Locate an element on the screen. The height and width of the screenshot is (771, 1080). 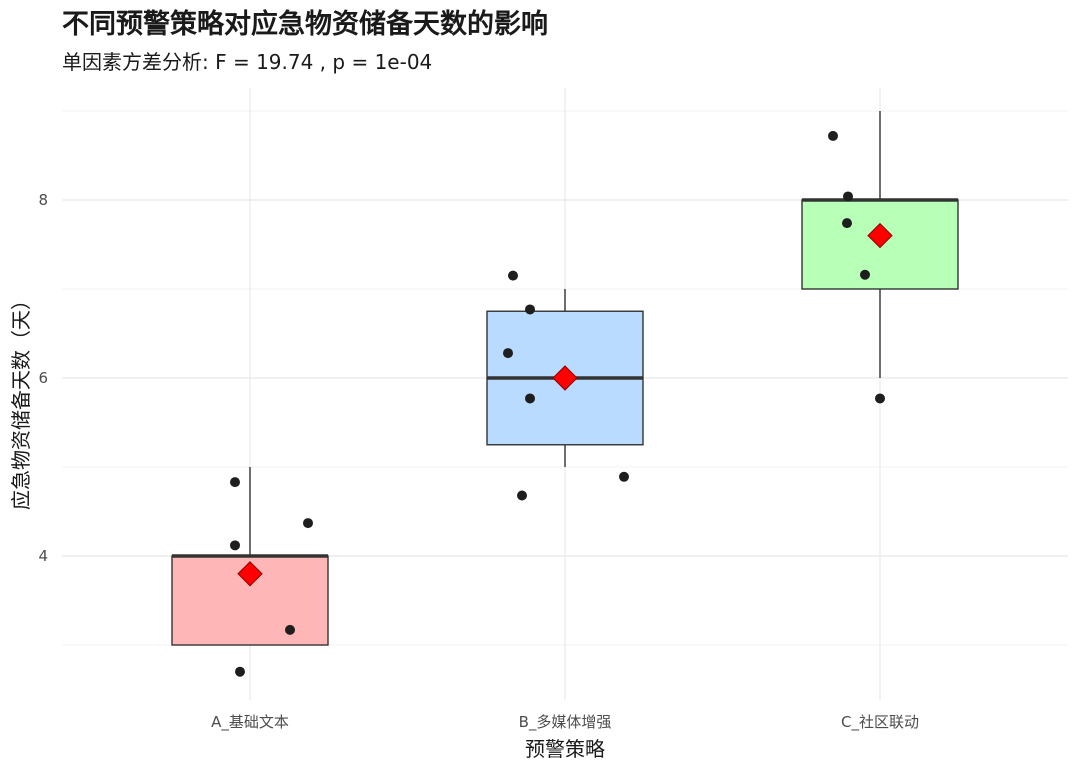
y-tick-labels: 4 6 8 is located at coordinates (43, 378).